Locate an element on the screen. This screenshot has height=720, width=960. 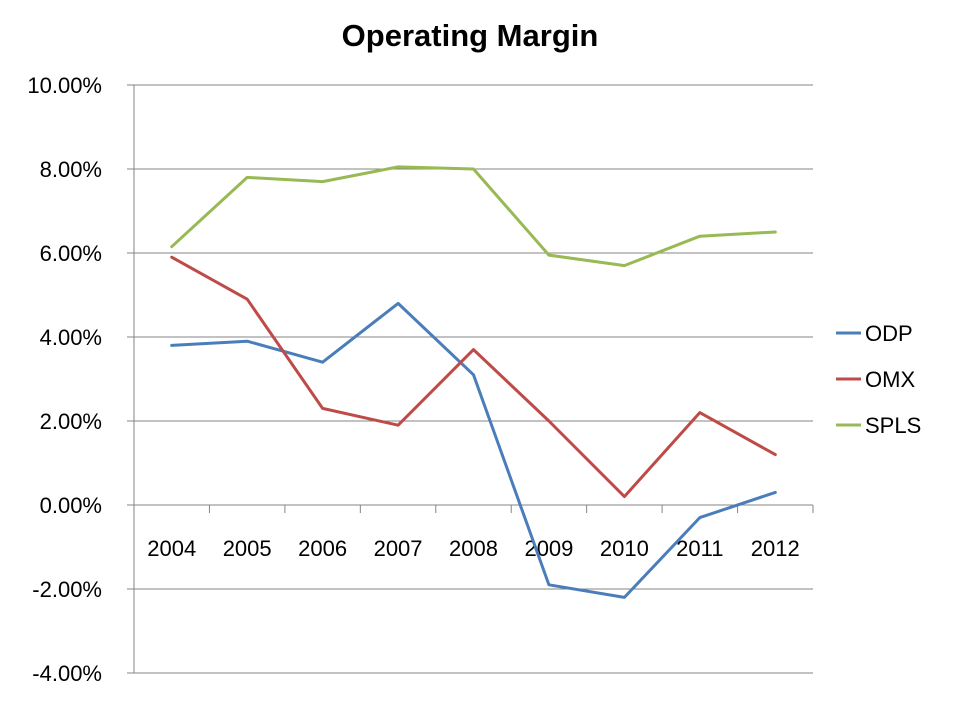
y-tick-label: 10.00% is located at coordinates (64, 85).